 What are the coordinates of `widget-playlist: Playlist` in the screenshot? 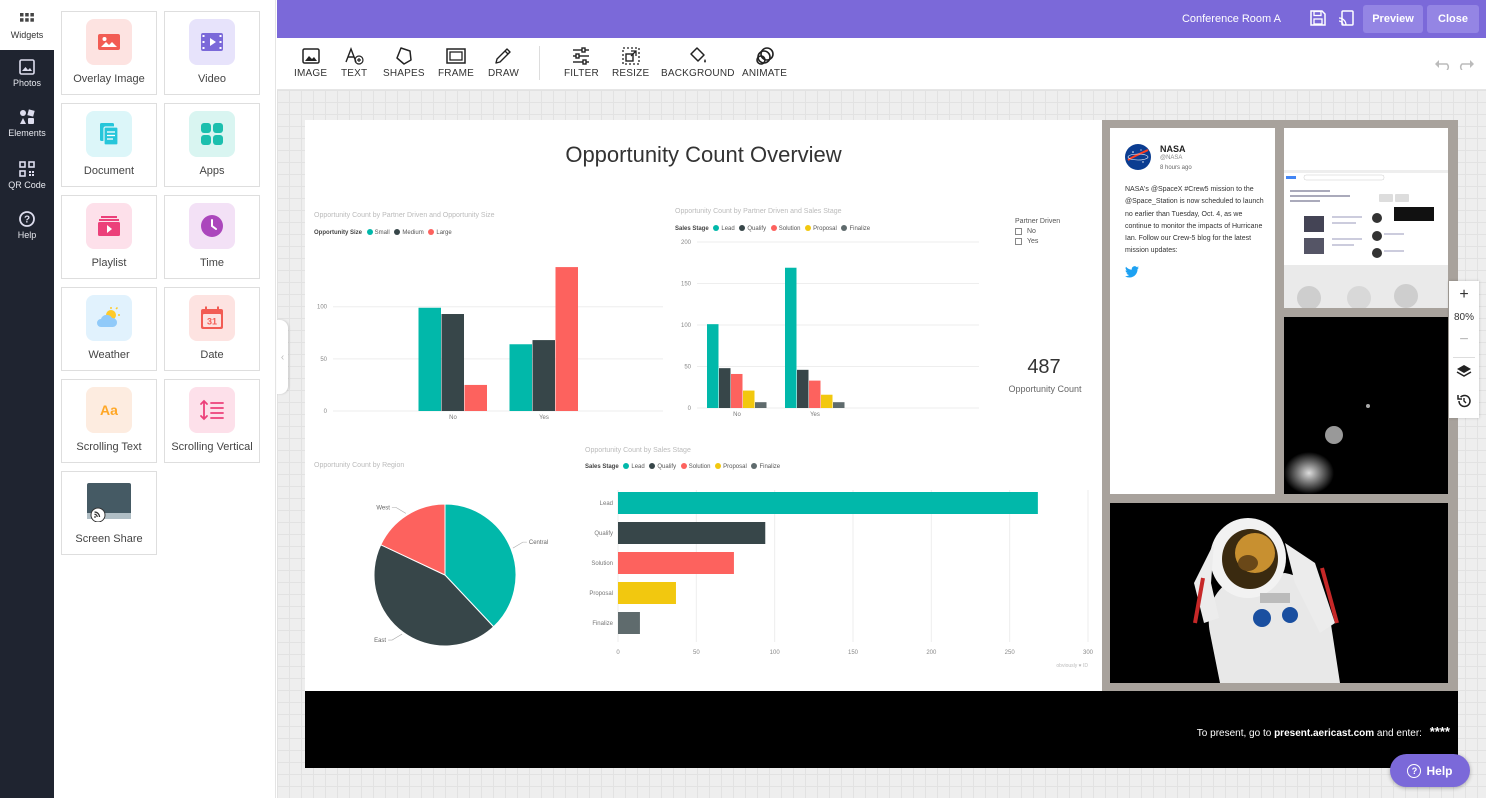 It's located at (109, 237).